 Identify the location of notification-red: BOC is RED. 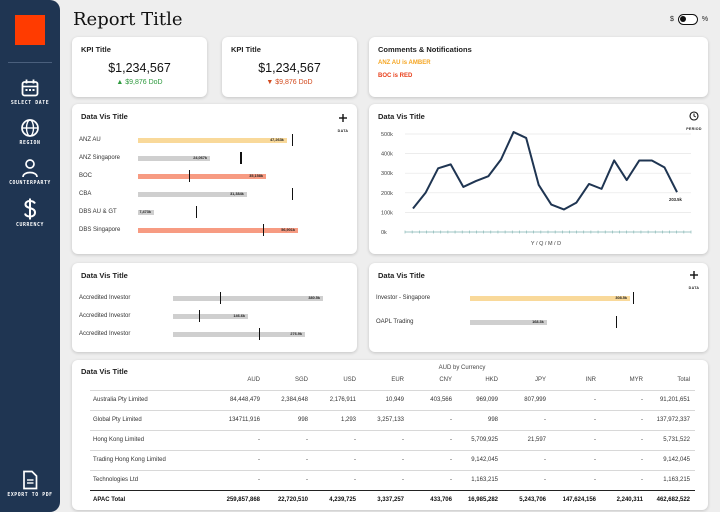
(395, 76).